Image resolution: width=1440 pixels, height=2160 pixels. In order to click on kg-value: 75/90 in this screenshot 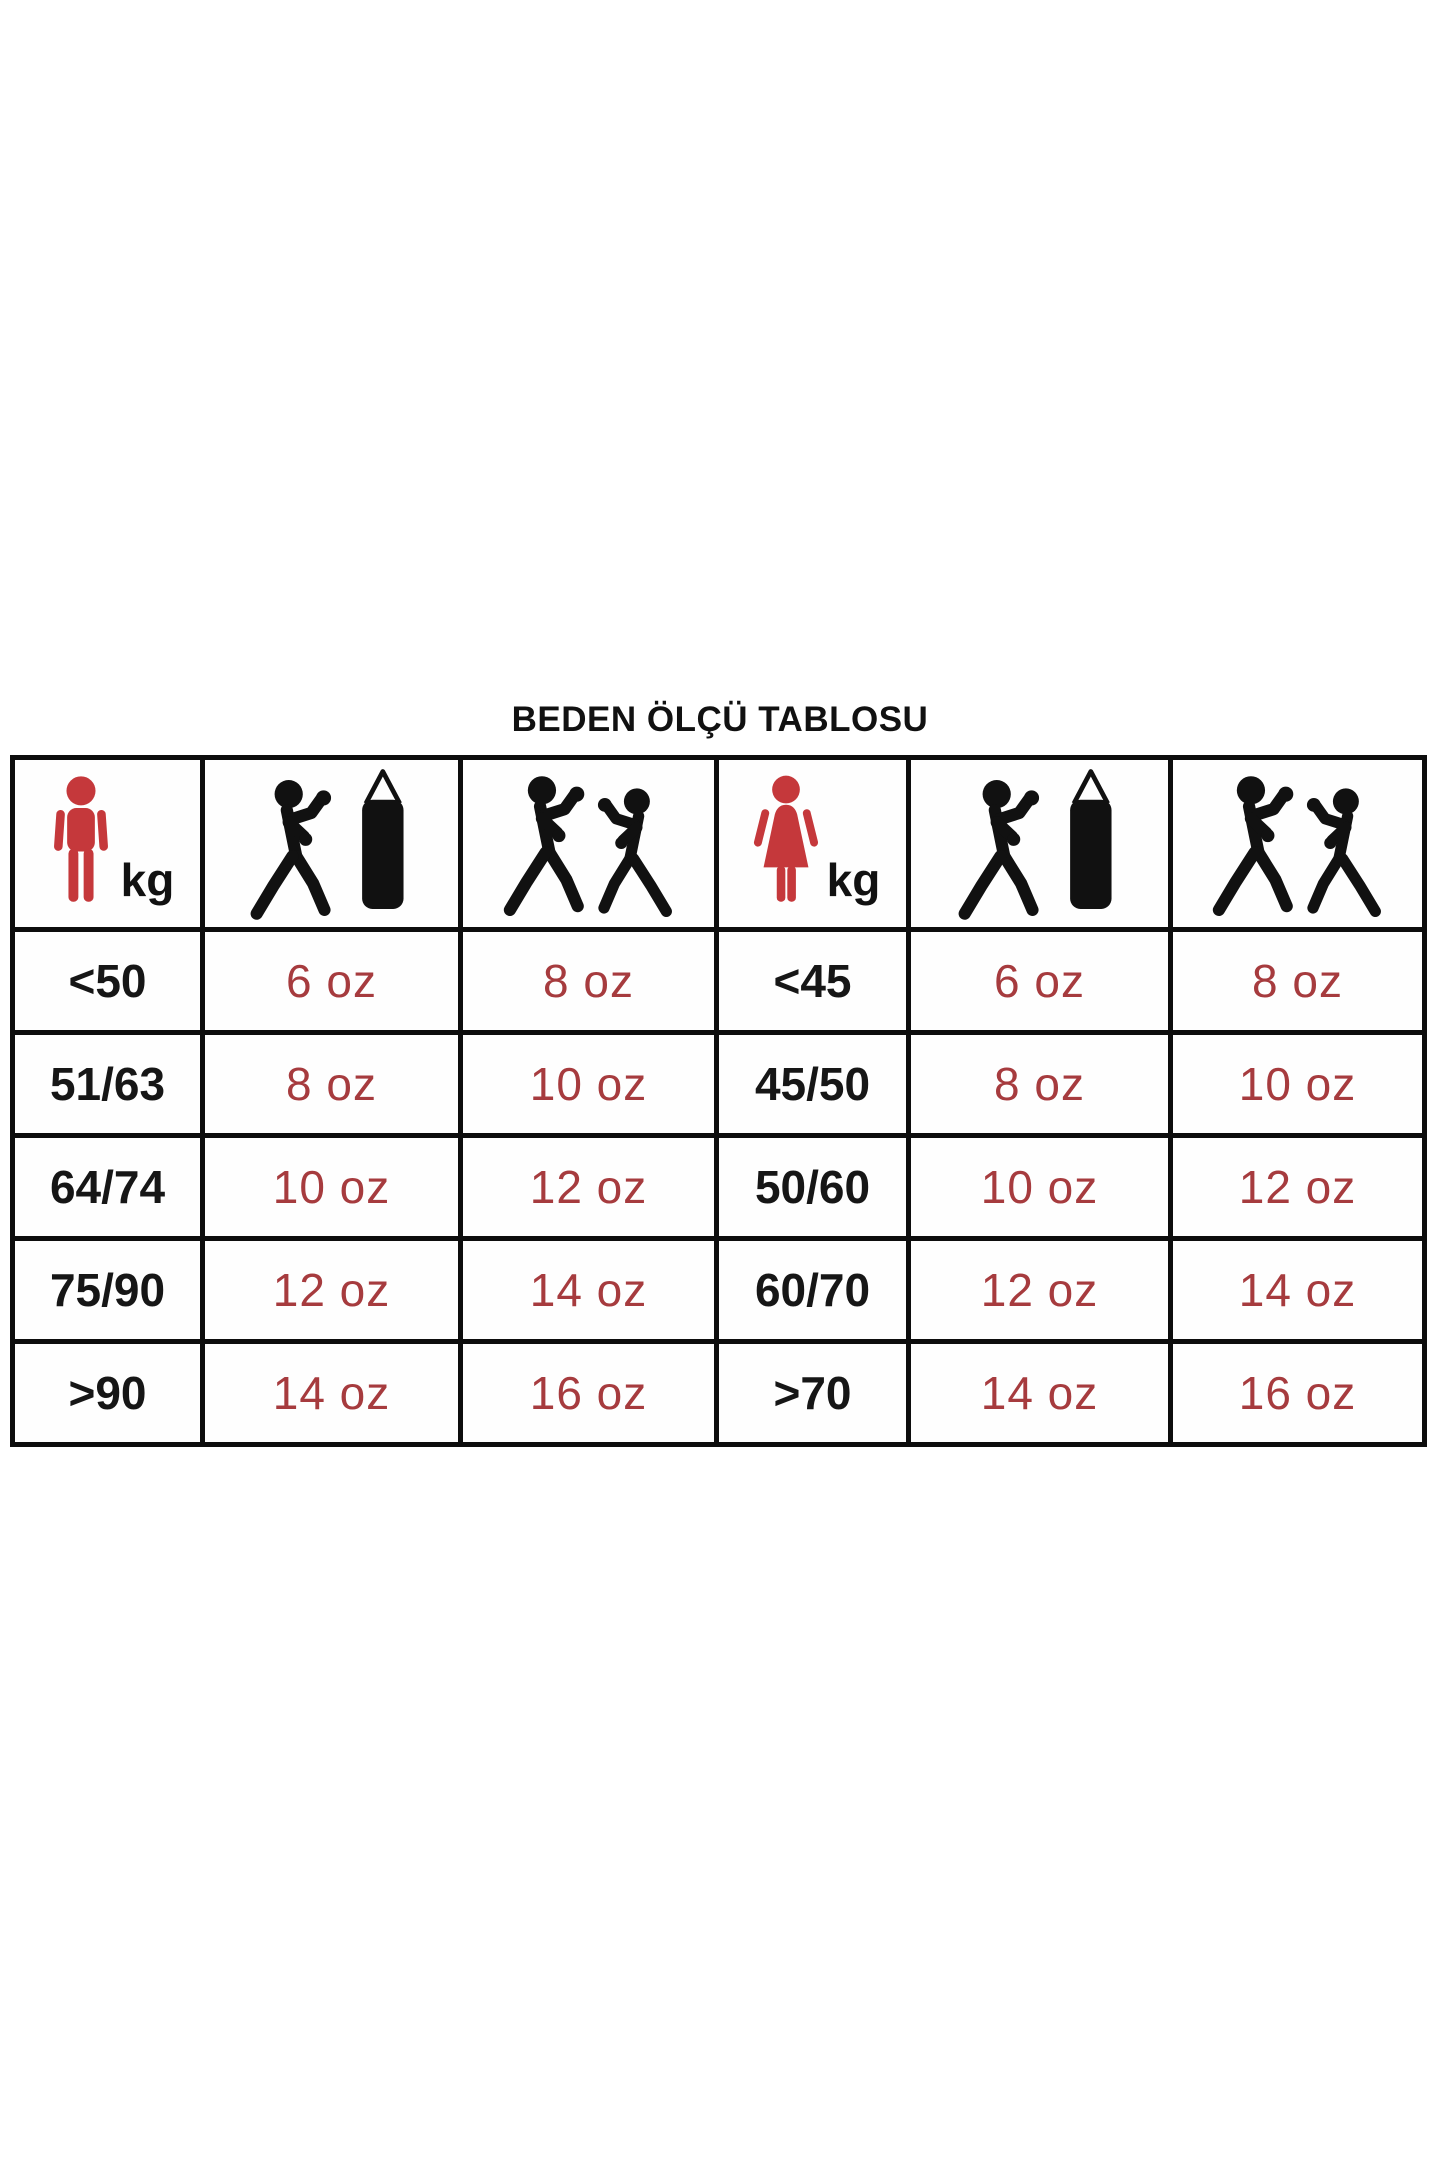, I will do `click(107, 1290)`.